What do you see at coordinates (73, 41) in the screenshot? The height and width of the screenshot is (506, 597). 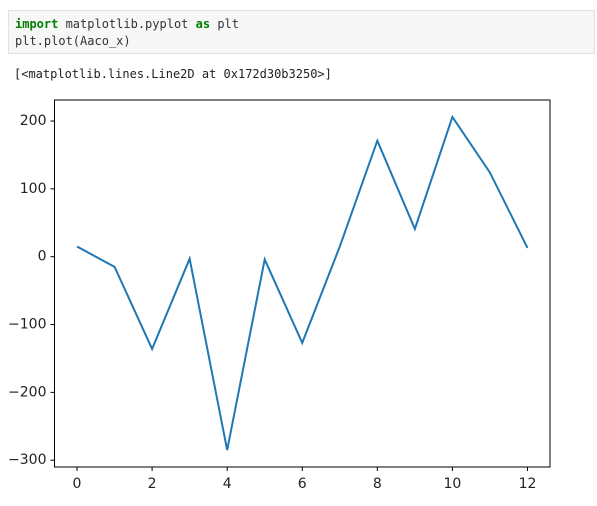 I see `code-line: plt.plot(Aaco_x)` at bounding box center [73, 41].